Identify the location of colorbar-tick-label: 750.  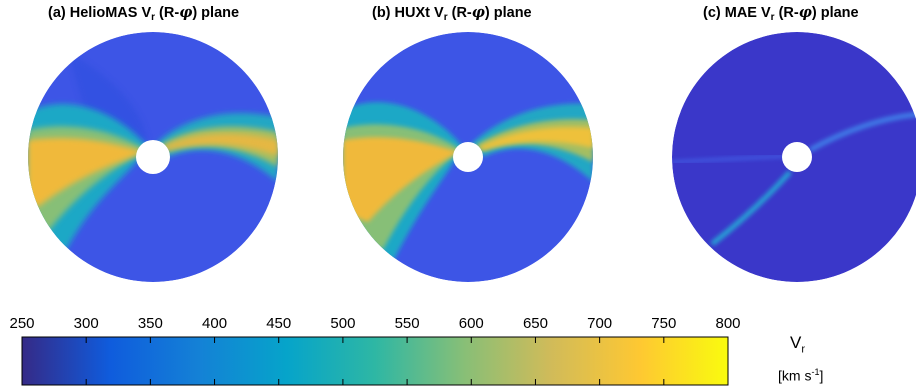
(663, 323).